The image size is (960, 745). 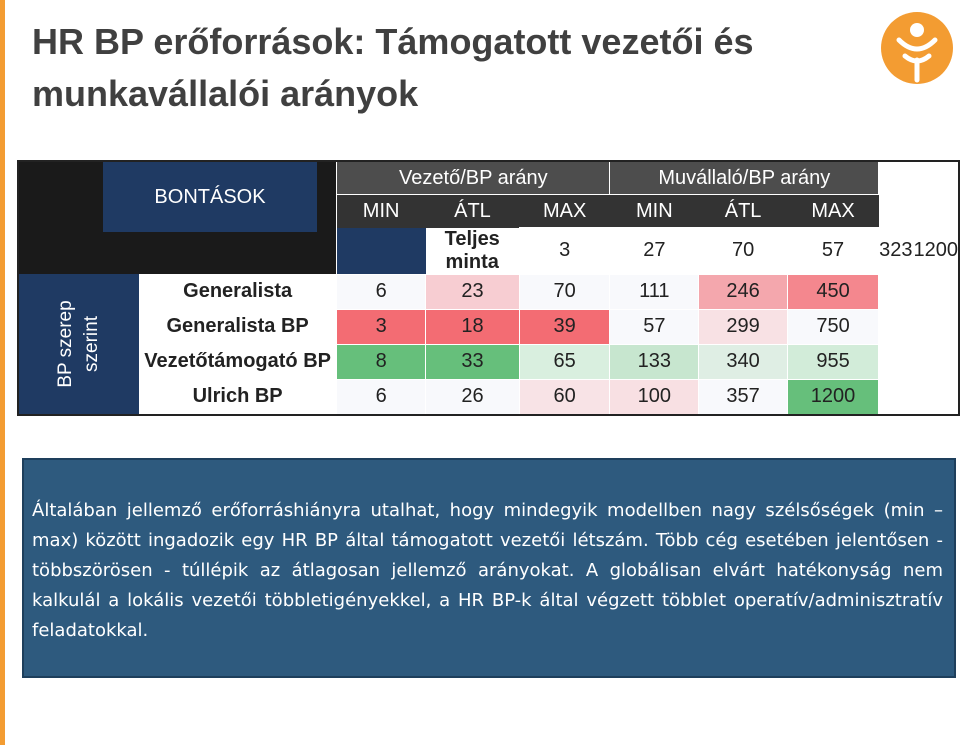 I want to click on table-cell: 18, so click(x=472, y=326).